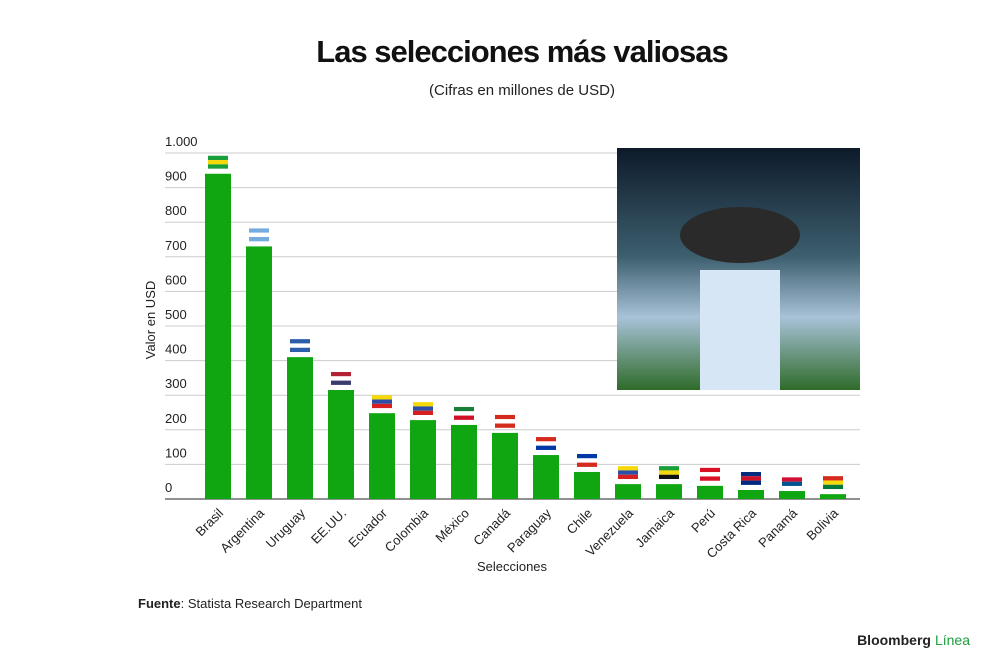  I want to click on y-tick-label: 300, so click(176, 383).